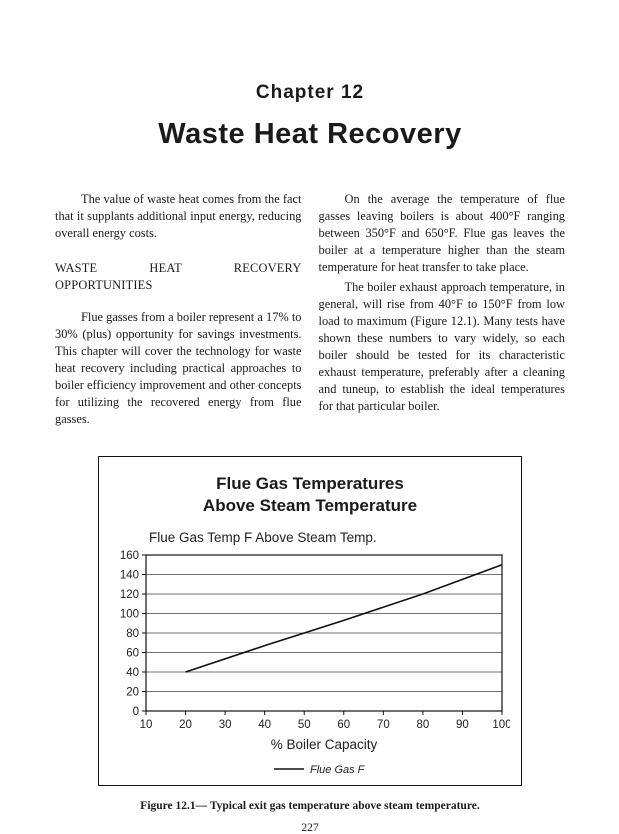  Describe the element at coordinates (263, 537) in the screenshot. I see `chart-title: Flue Gas Temp F Above Steam Temp.` at that location.